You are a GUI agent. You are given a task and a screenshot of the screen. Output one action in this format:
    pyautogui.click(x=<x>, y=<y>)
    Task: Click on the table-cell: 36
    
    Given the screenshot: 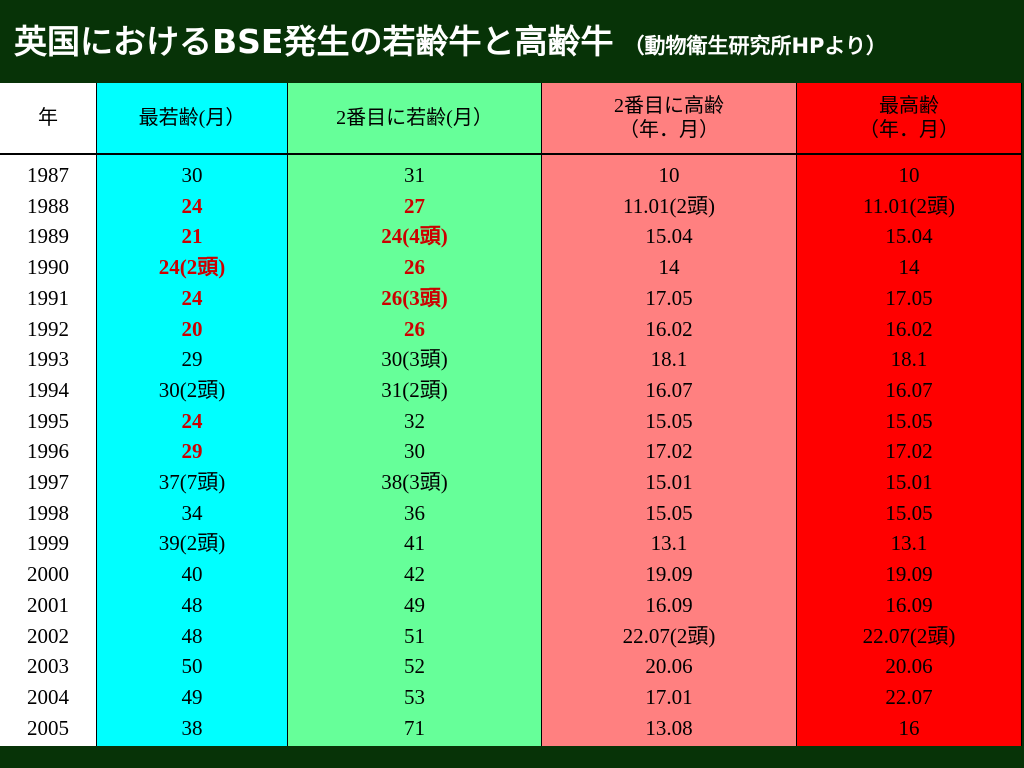 What is the action you would take?
    pyautogui.click(x=414, y=512)
    